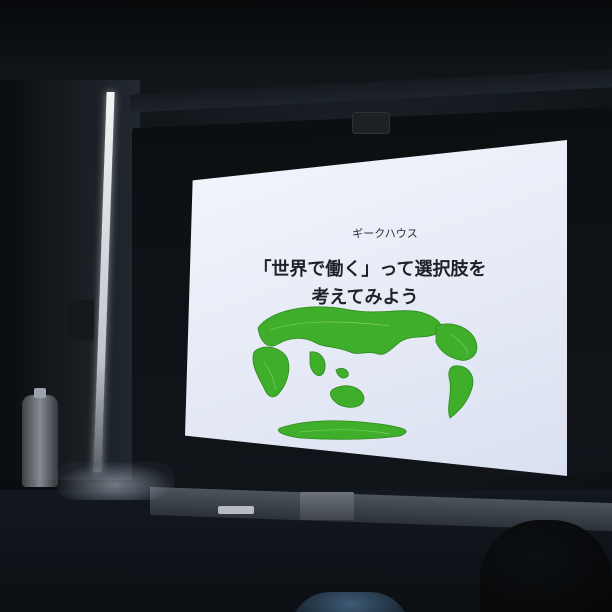 Image resolution: width=612 pixels, height=612 pixels. I want to click on map-islands, so click(342, 373).